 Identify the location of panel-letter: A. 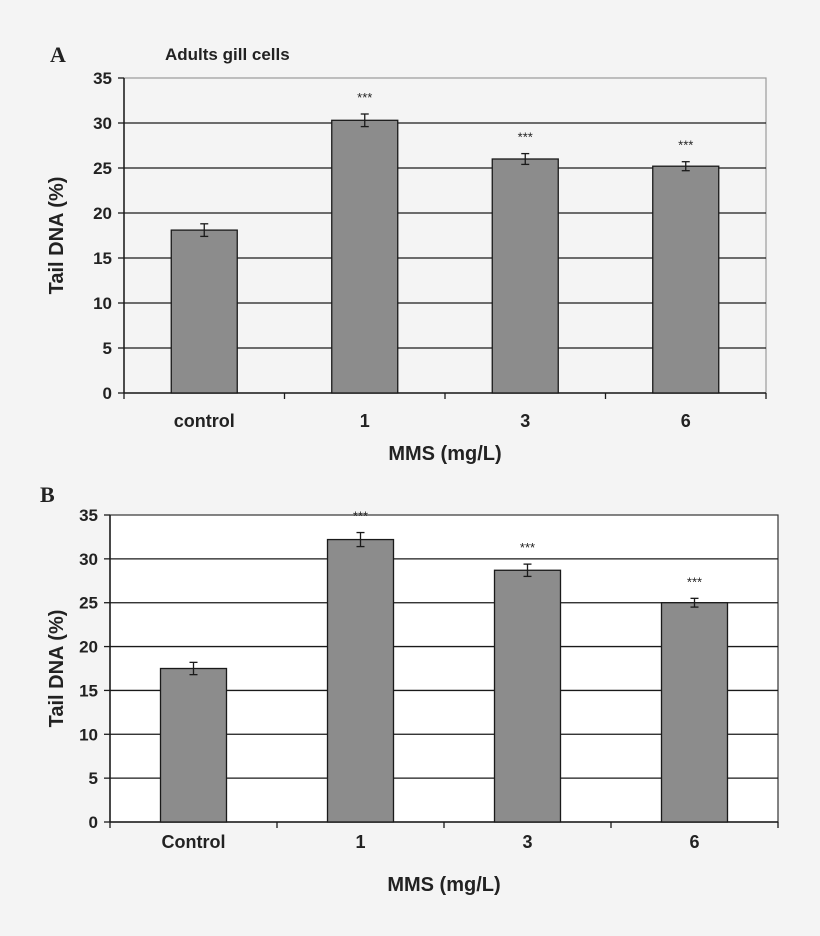
(58, 54).